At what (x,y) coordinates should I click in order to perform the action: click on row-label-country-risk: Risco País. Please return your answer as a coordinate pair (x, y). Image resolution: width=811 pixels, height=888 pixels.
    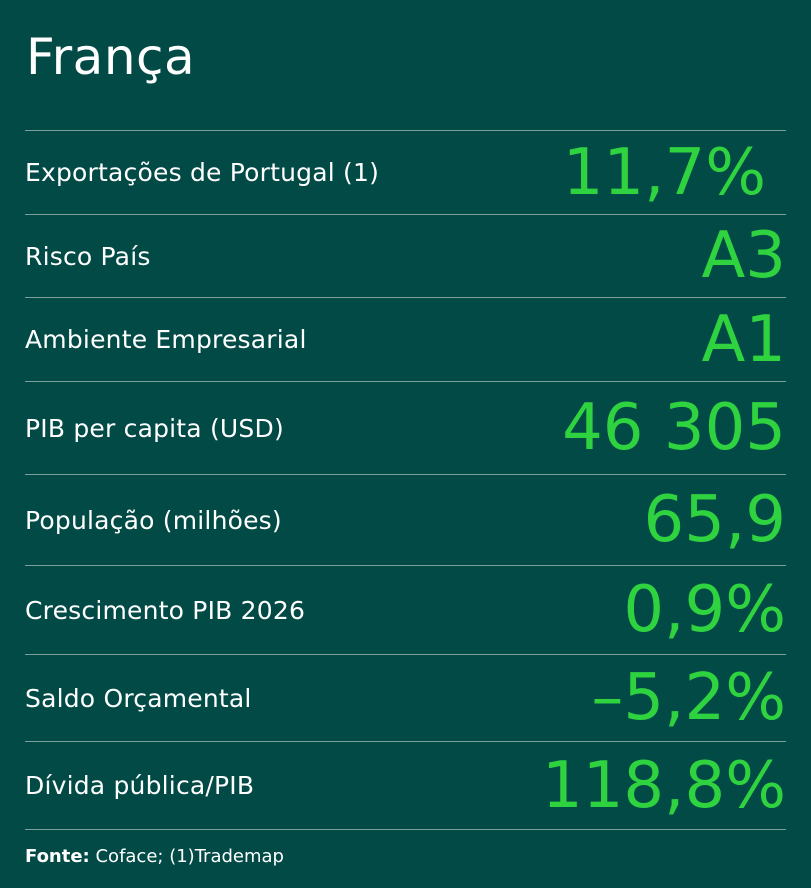
    Looking at the image, I should click on (88, 256).